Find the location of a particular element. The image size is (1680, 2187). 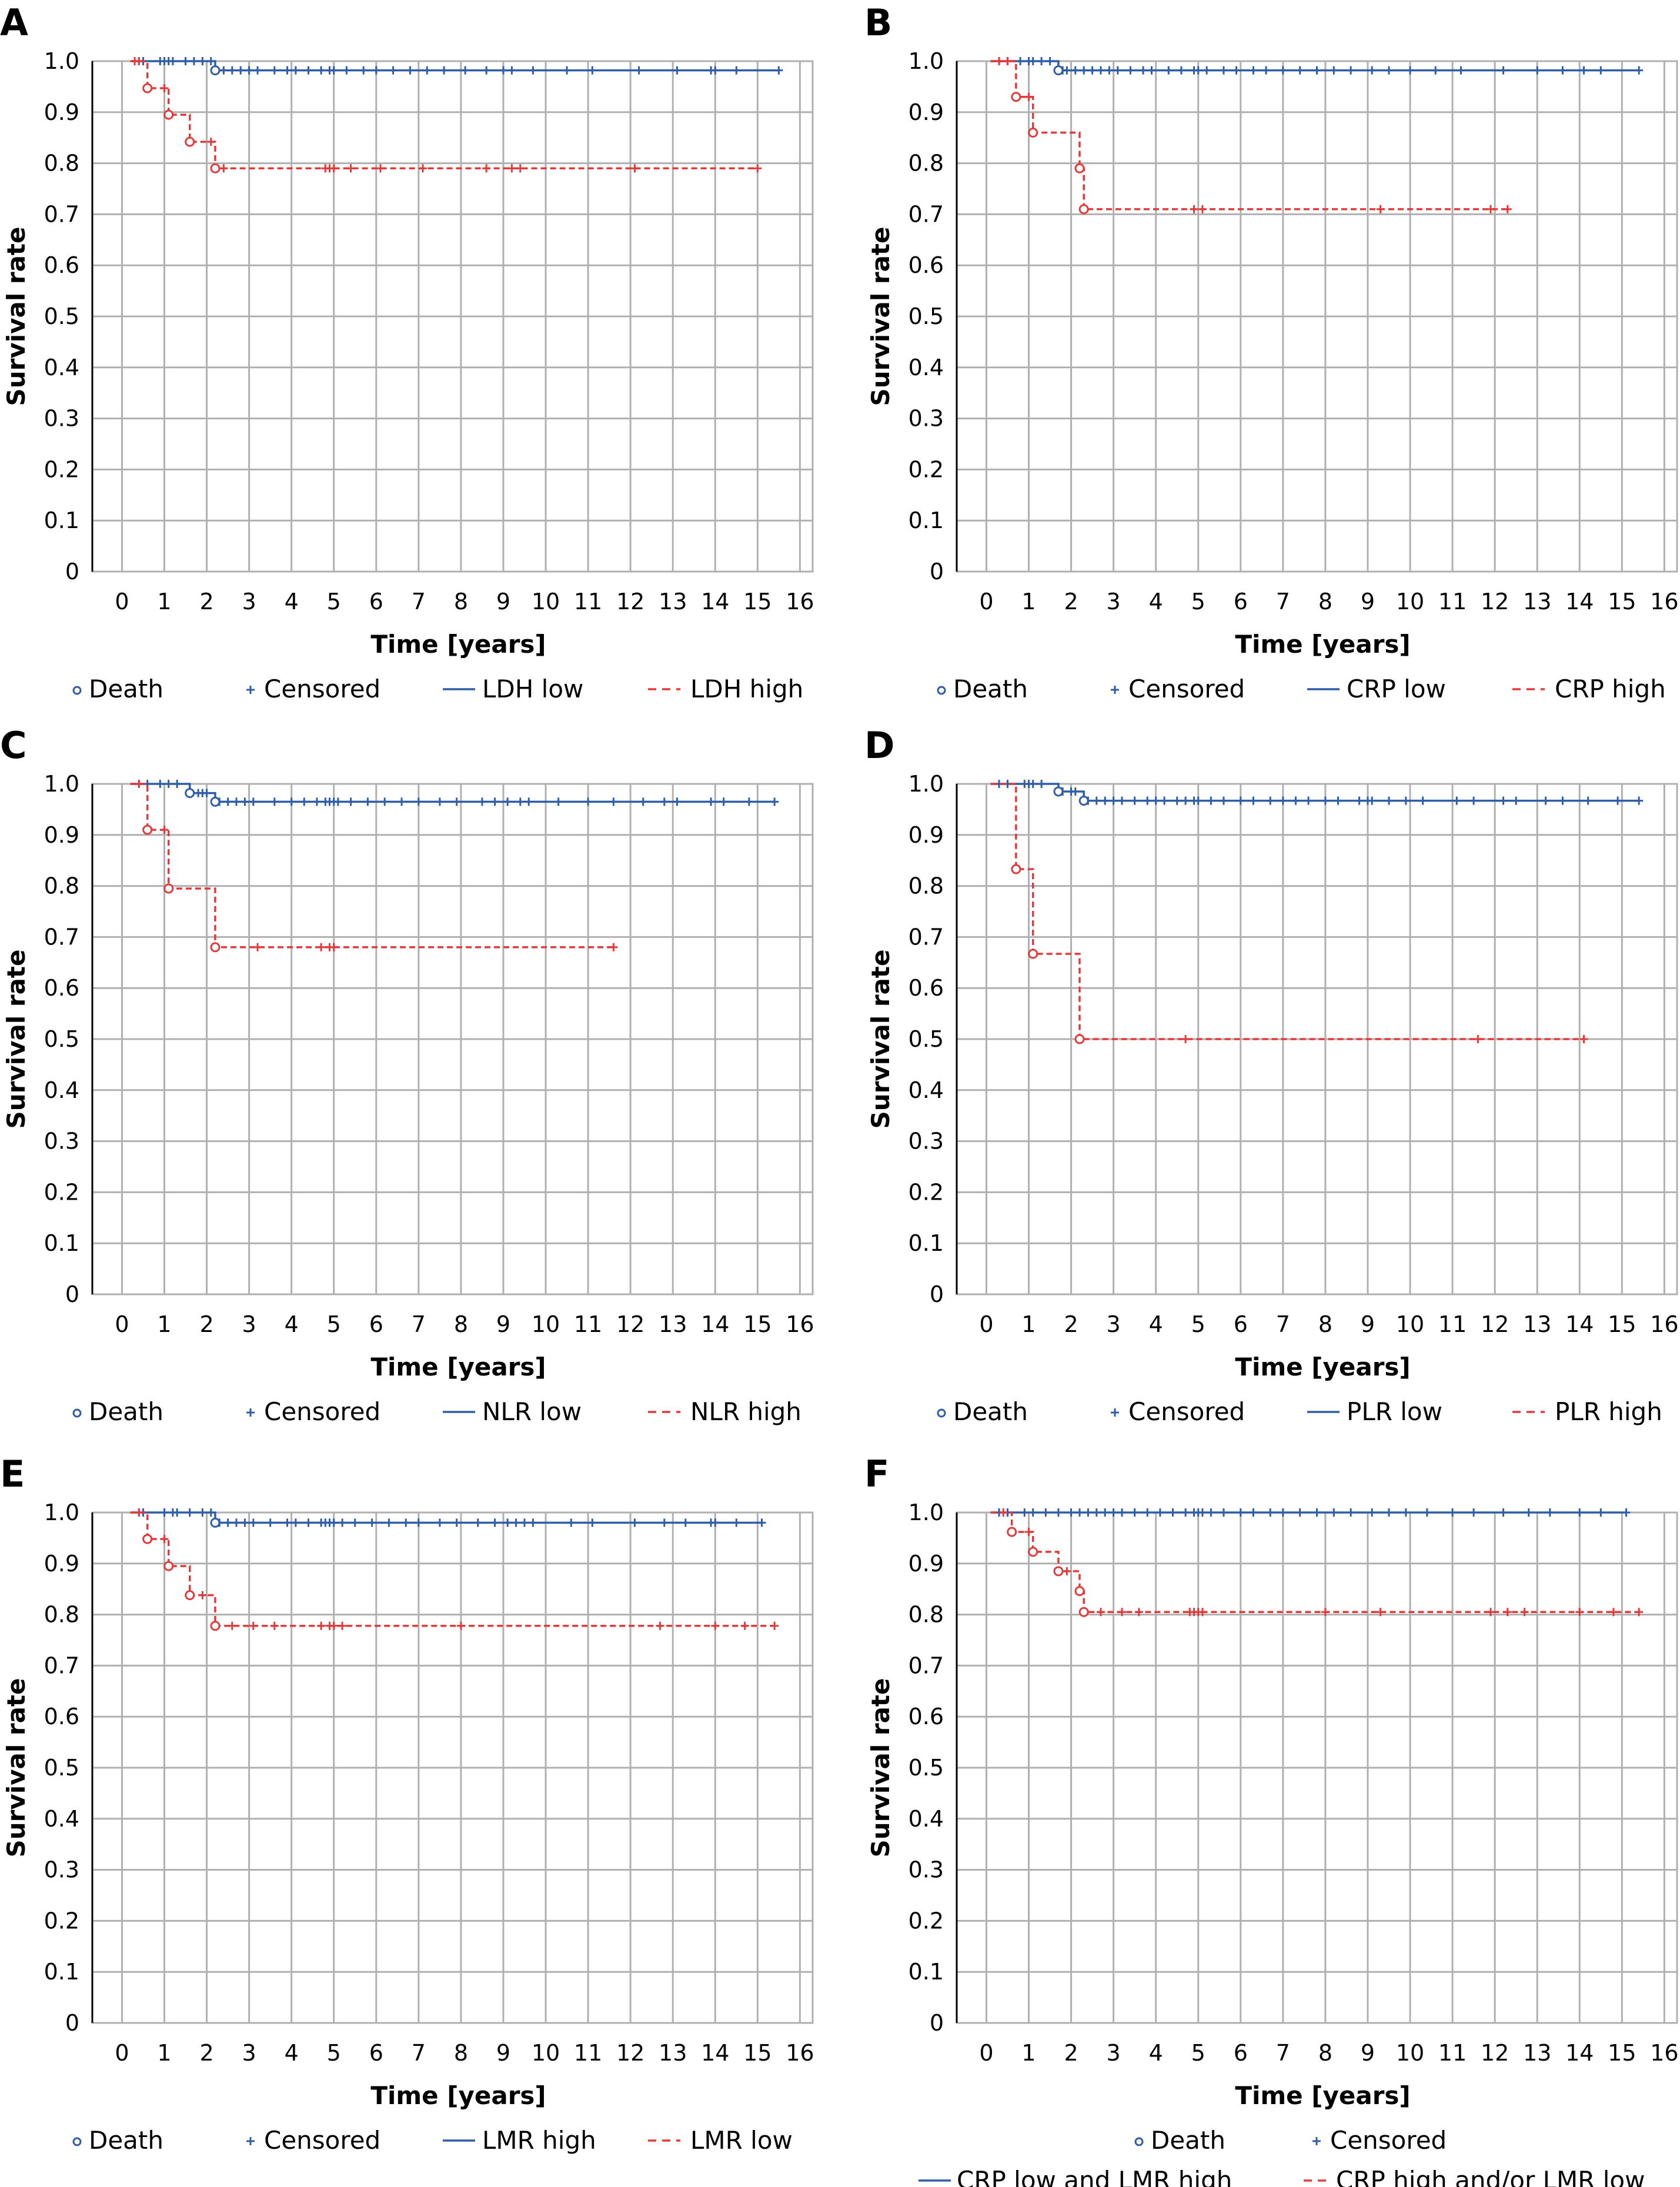

legend-label: LMR low is located at coordinates (741, 2140).